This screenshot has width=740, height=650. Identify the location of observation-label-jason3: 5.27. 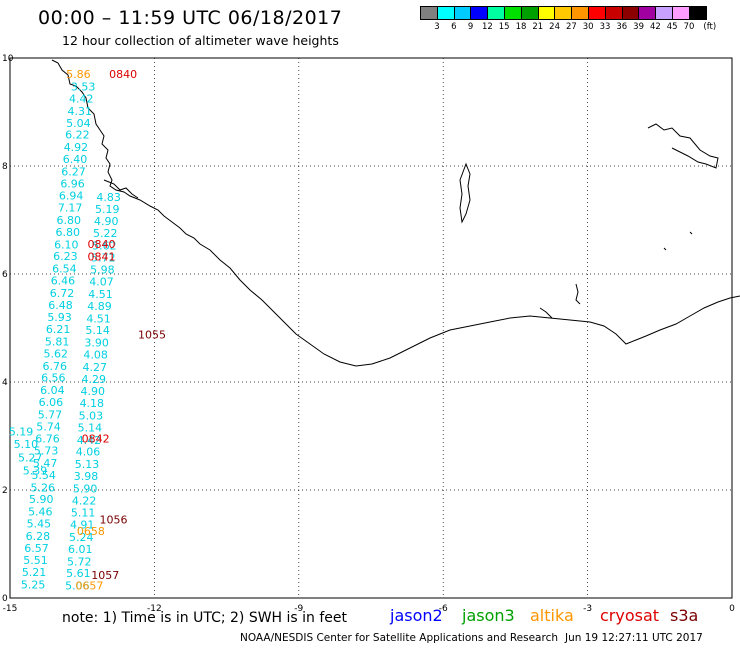
(30, 458).